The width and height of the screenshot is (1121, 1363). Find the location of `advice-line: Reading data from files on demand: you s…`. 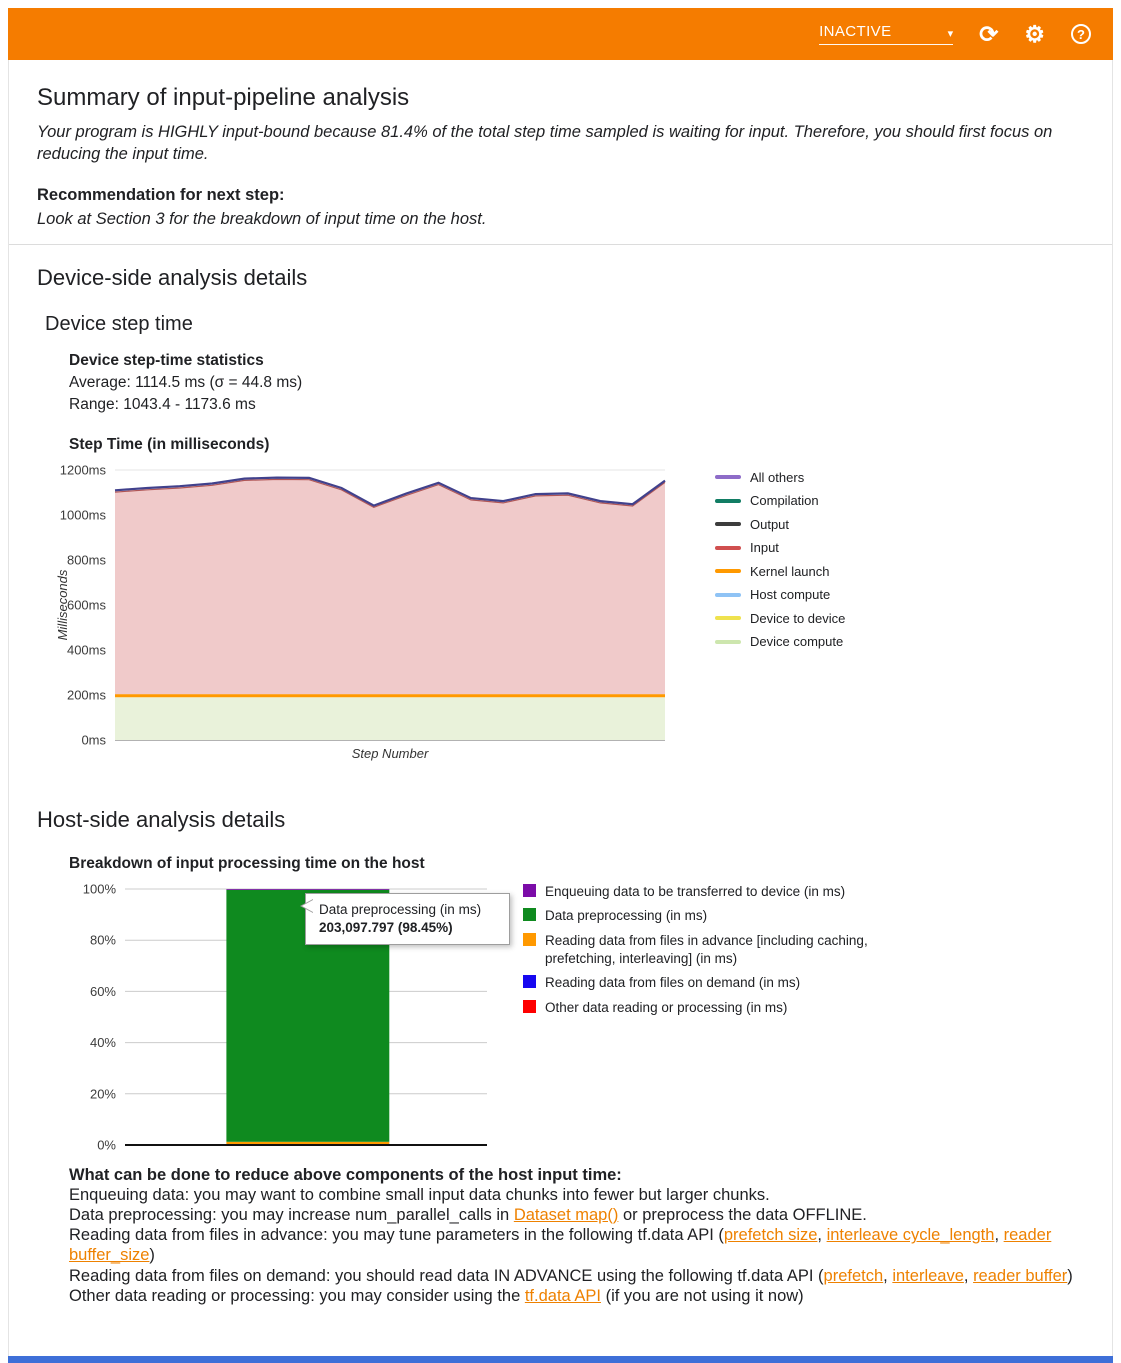

advice-line: Reading data from files on demand: you s… is located at coordinates (576, 1276).